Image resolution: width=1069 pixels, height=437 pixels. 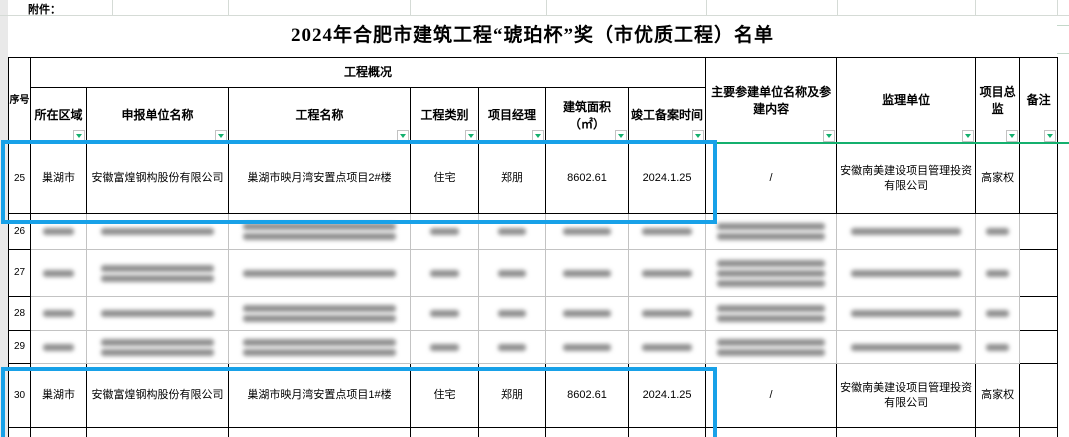 What do you see at coordinates (58, 395) in the screenshot?
I see `cell: 巢湖市` at bounding box center [58, 395].